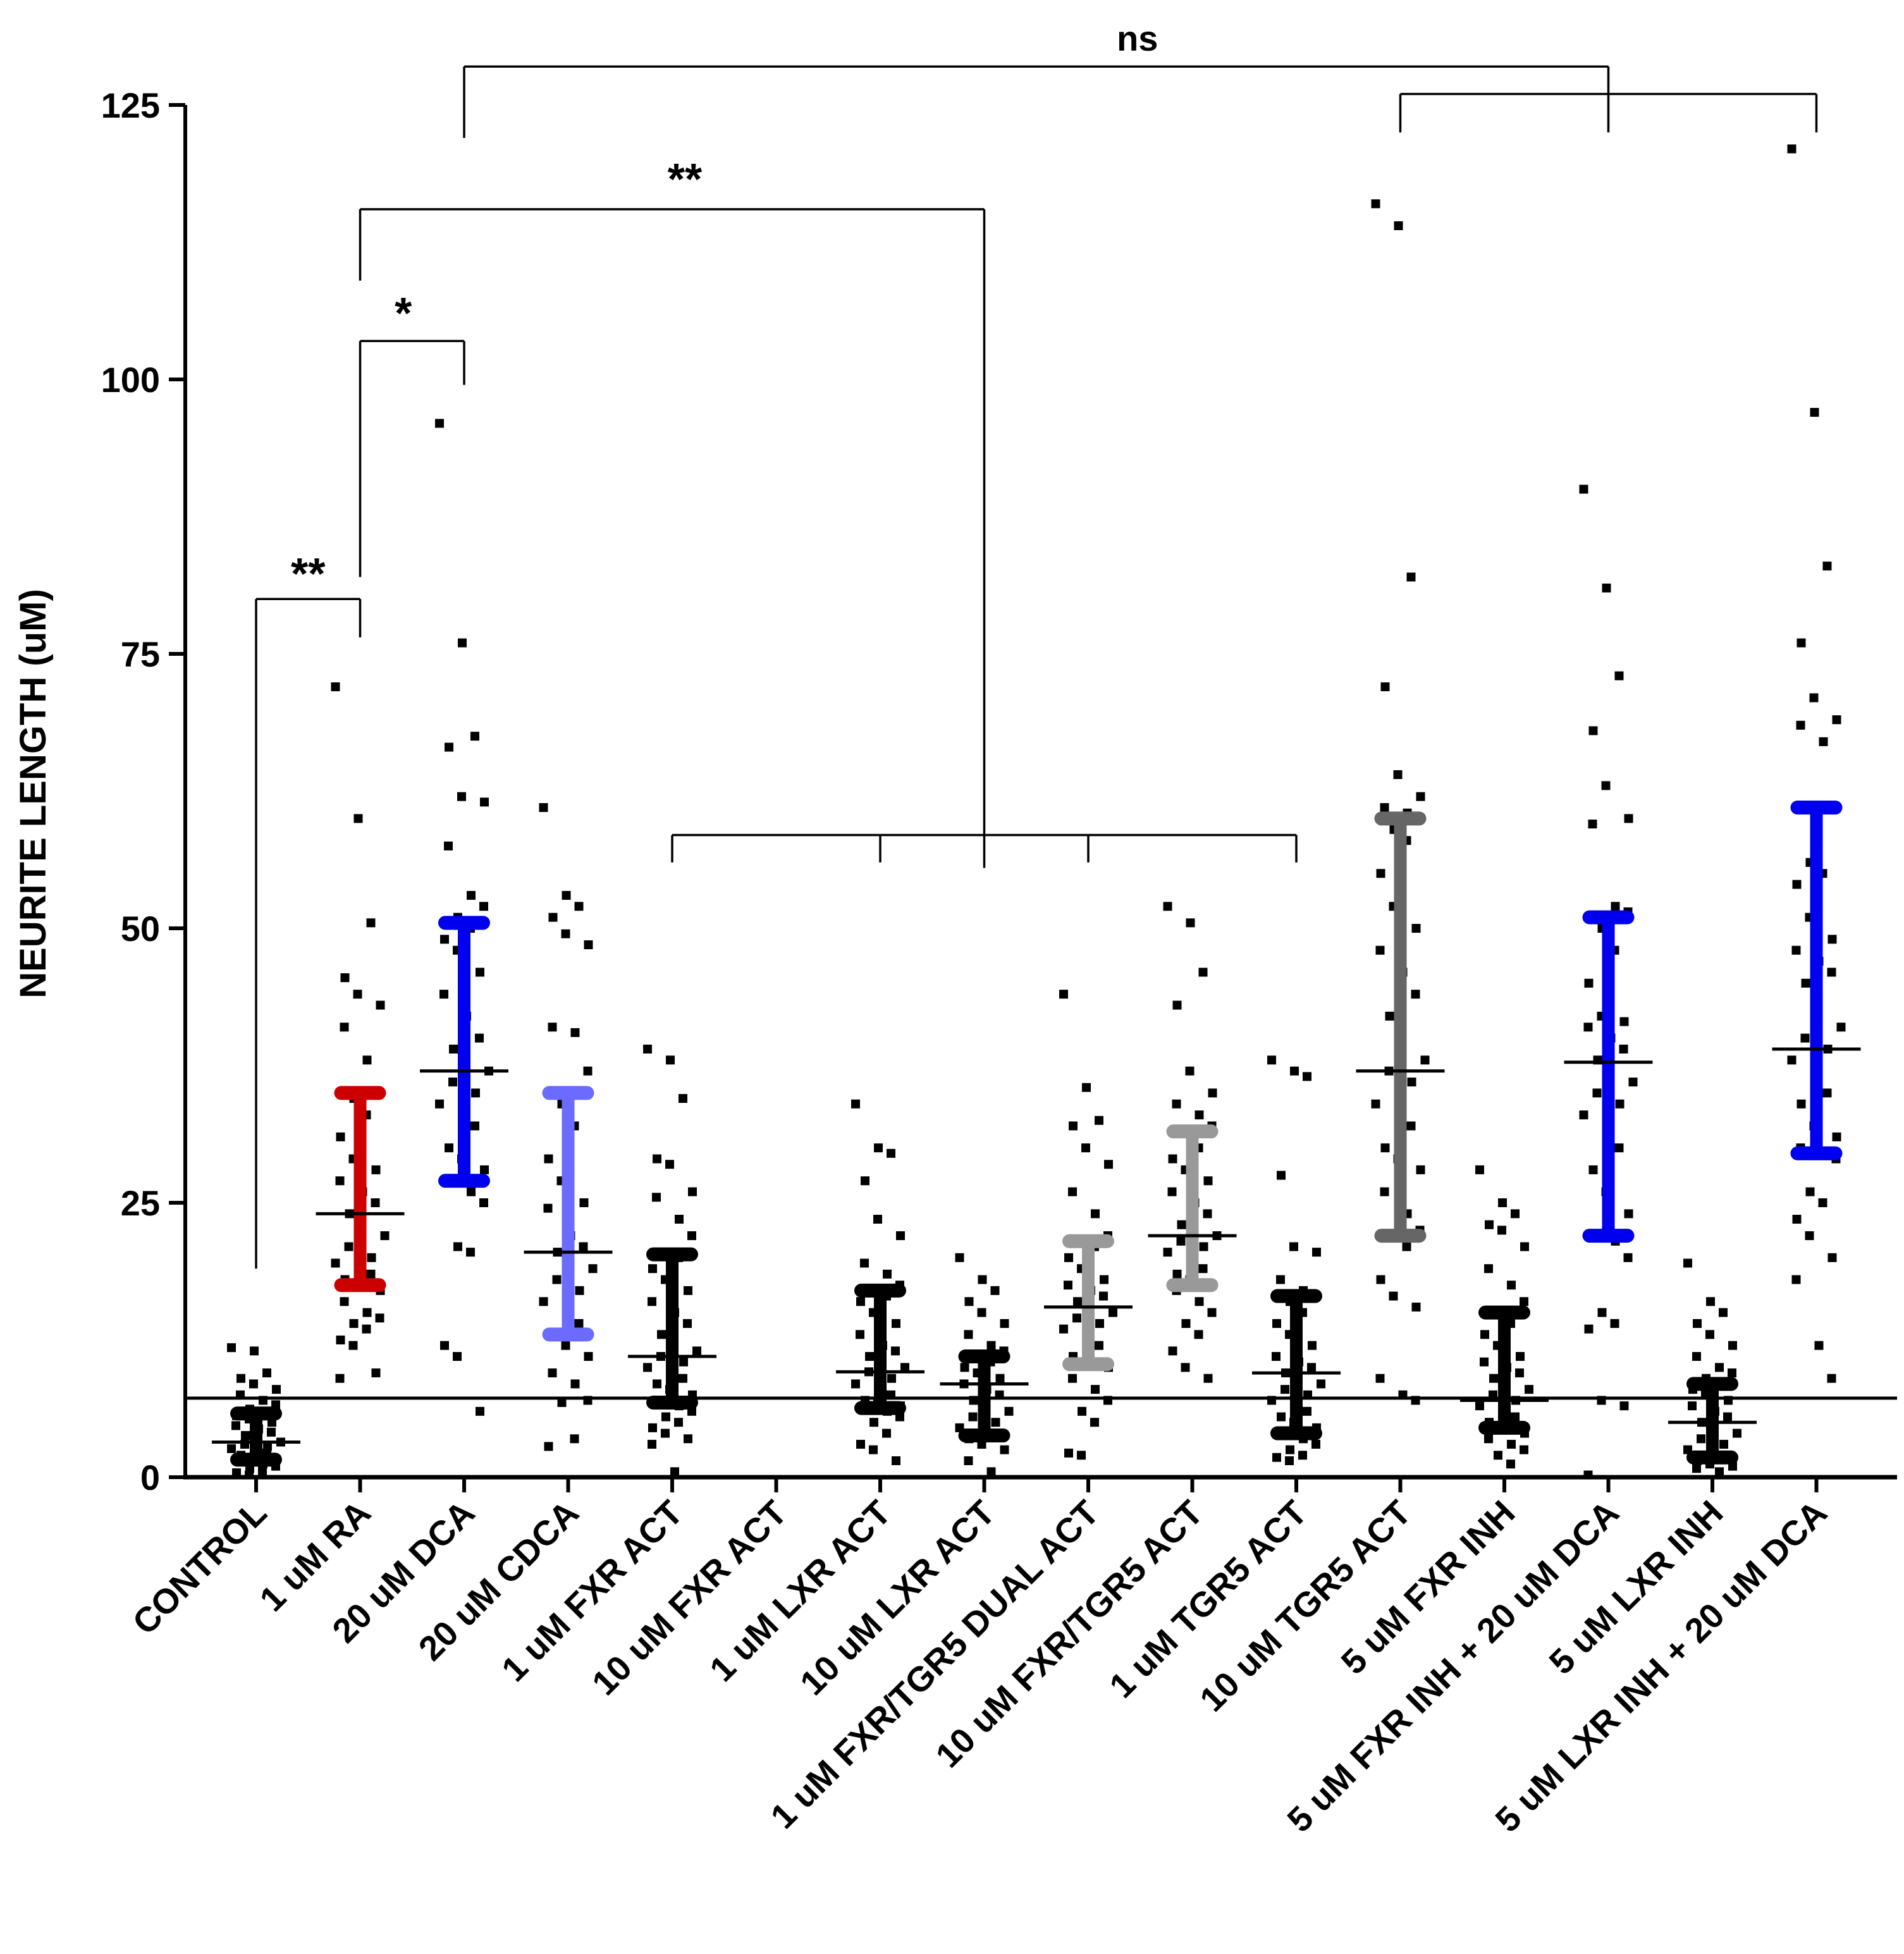 Image resolution: width=1904 pixels, height=1954 pixels. I want to click on y-tick-label: 50, so click(140, 929).